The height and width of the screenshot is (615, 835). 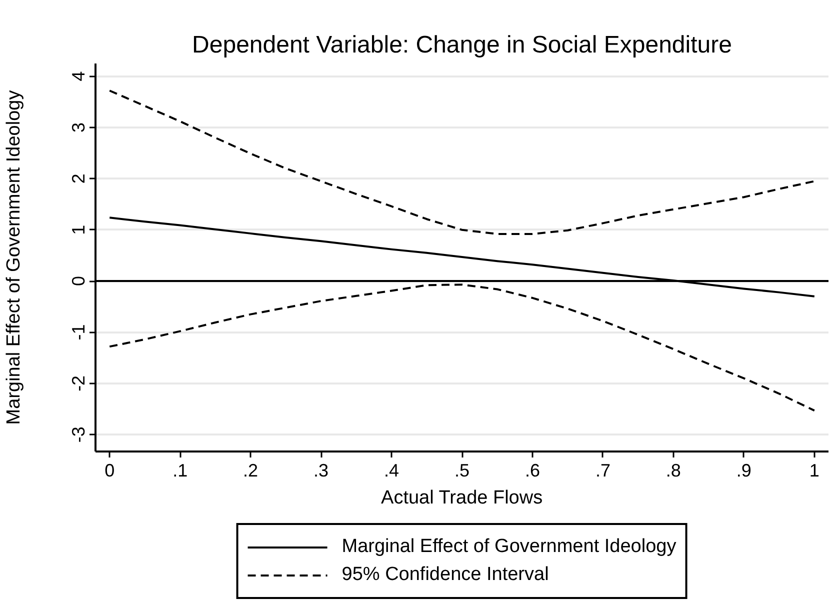 I want to click on x-tick-label: .8, so click(x=673, y=470).